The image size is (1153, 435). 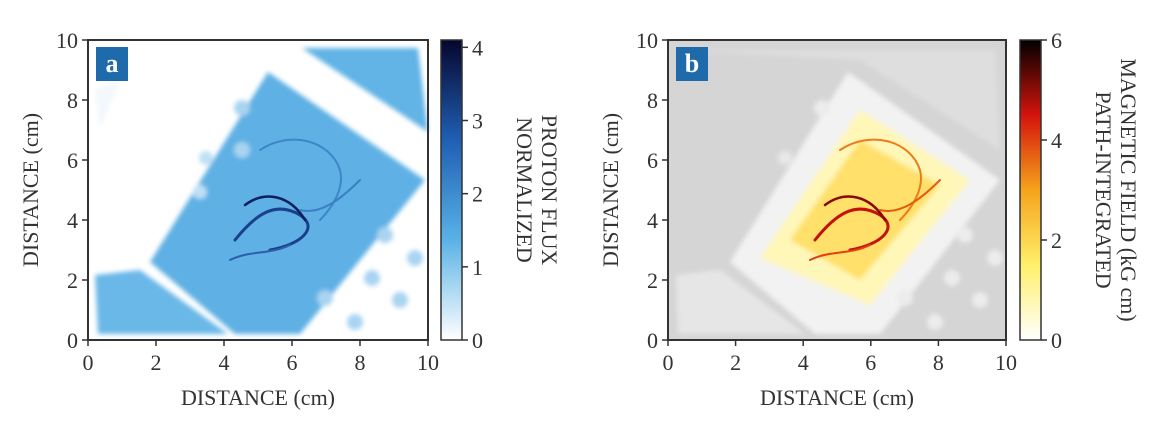 What do you see at coordinates (524, 189) in the screenshot?
I see `colorbar-label: NORMALIZED` at bounding box center [524, 189].